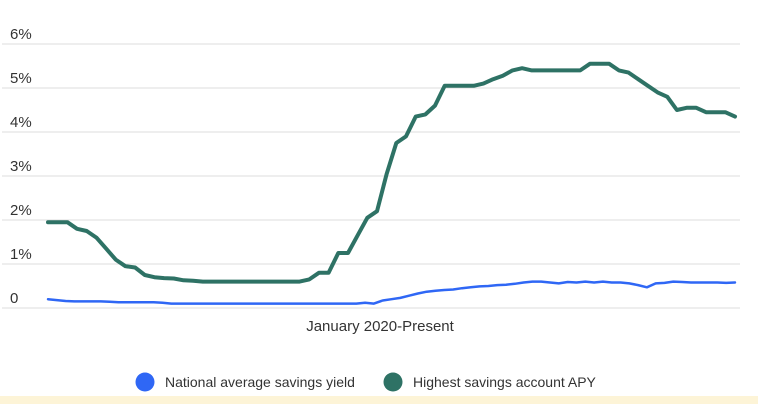  What do you see at coordinates (380, 326) in the screenshot?
I see `x-axis-label: January 2020-Present` at bounding box center [380, 326].